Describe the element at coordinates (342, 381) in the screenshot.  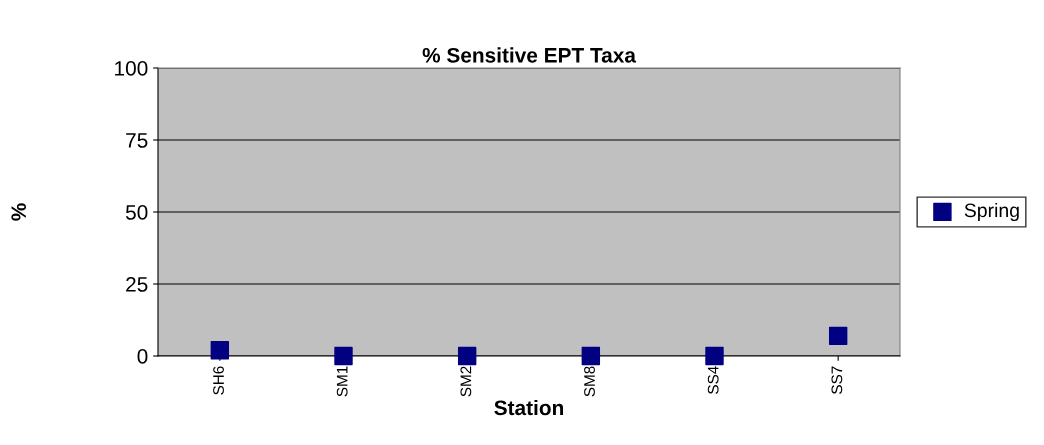
I see `x-tick-label: SM1` at that location.